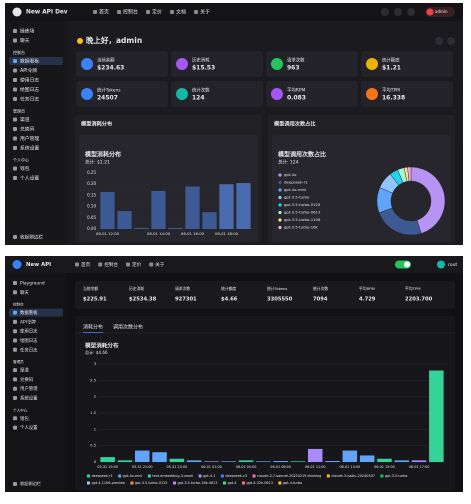  I want to click on tab: 消耗分布, so click(93, 327).